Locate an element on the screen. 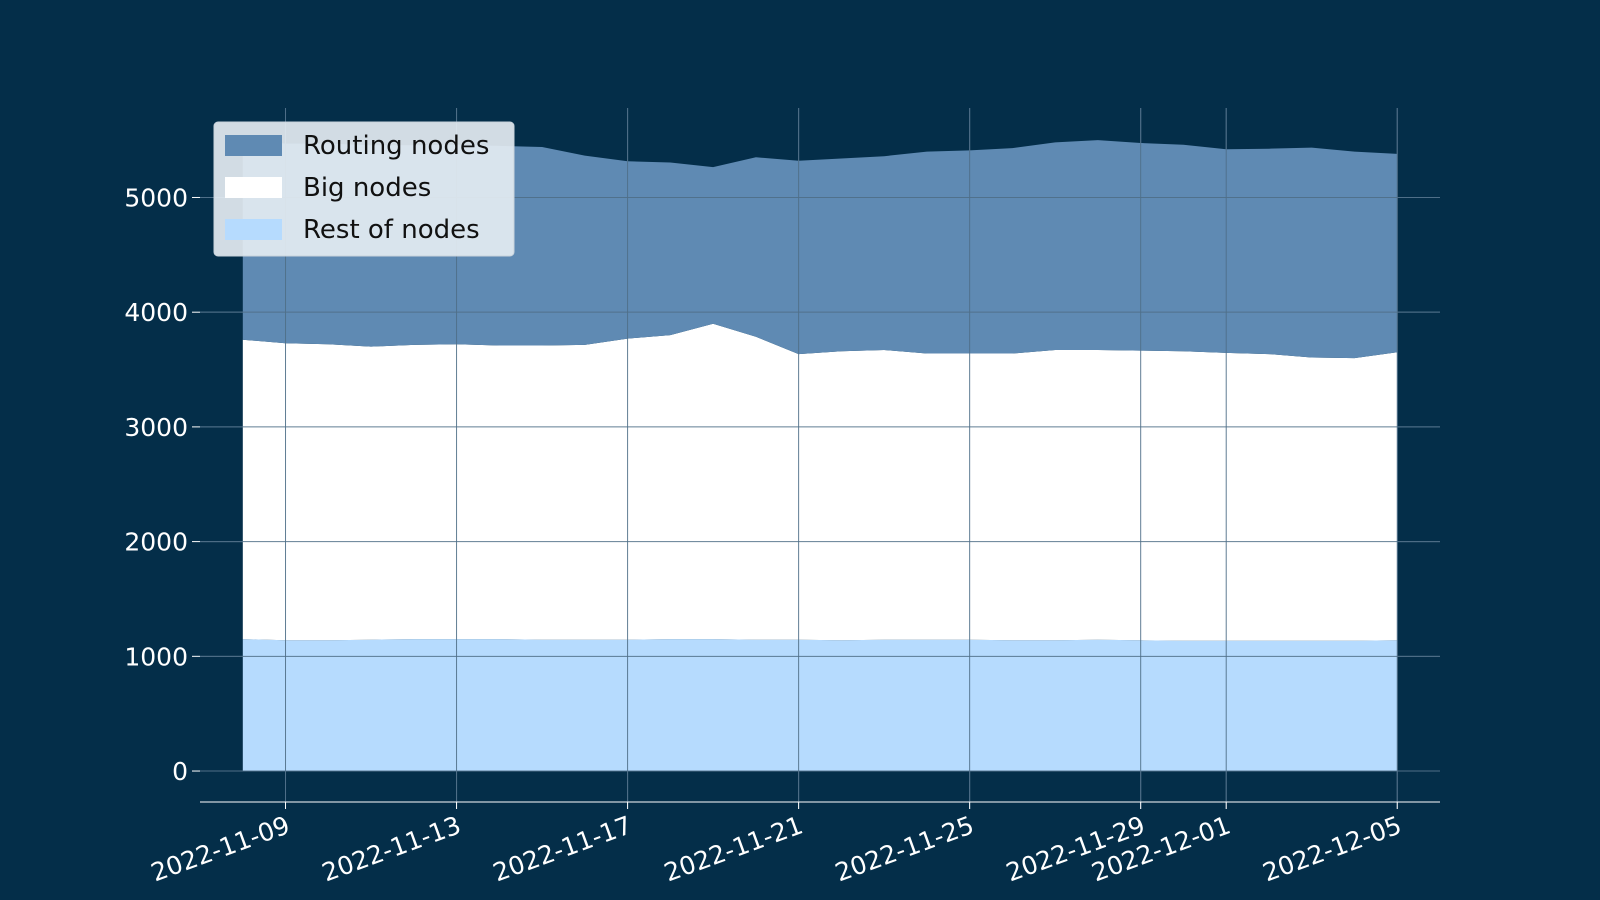 Image resolution: width=1600 pixels, height=900 pixels. legend: Routing nodes Big nodes Rest of nodes is located at coordinates (364, 189).